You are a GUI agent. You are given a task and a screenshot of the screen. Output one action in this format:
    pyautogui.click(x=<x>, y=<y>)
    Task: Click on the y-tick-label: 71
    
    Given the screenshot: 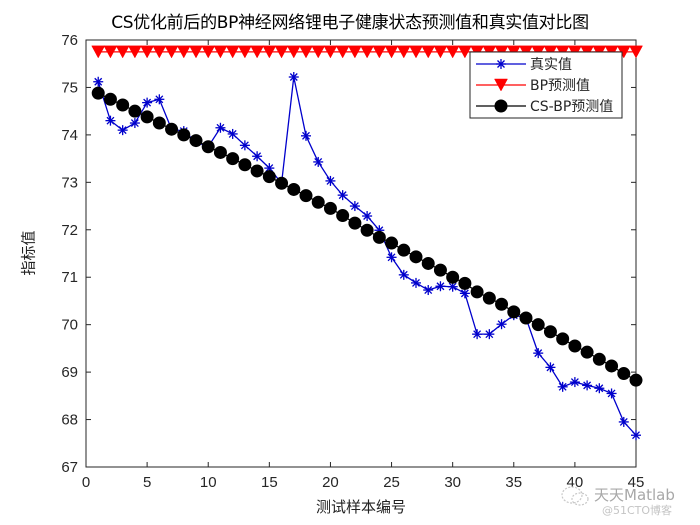 What is the action you would take?
    pyautogui.click(x=69, y=277)
    